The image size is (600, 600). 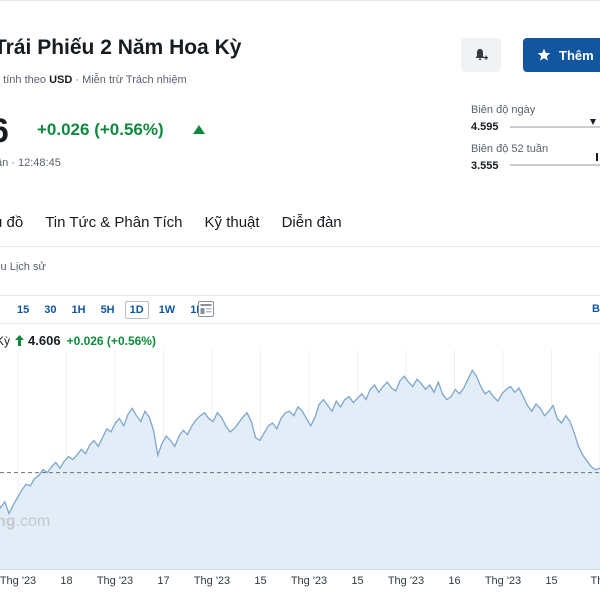 I want to click on tab-chart: u đồ, so click(x=12, y=222).